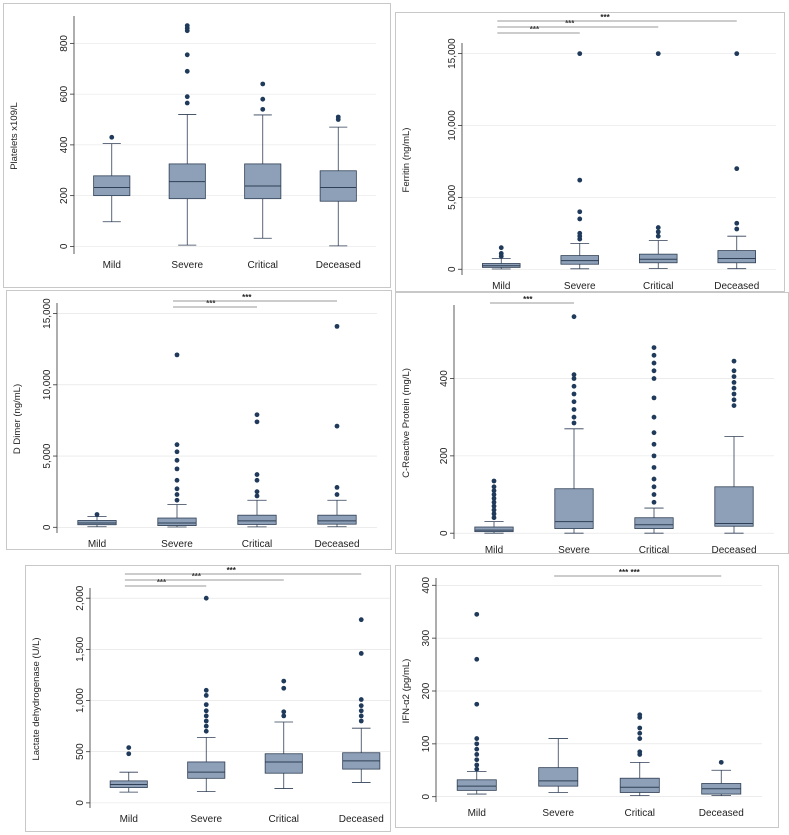  I want to click on y-tick-label: 15,000, so click(452, 53).